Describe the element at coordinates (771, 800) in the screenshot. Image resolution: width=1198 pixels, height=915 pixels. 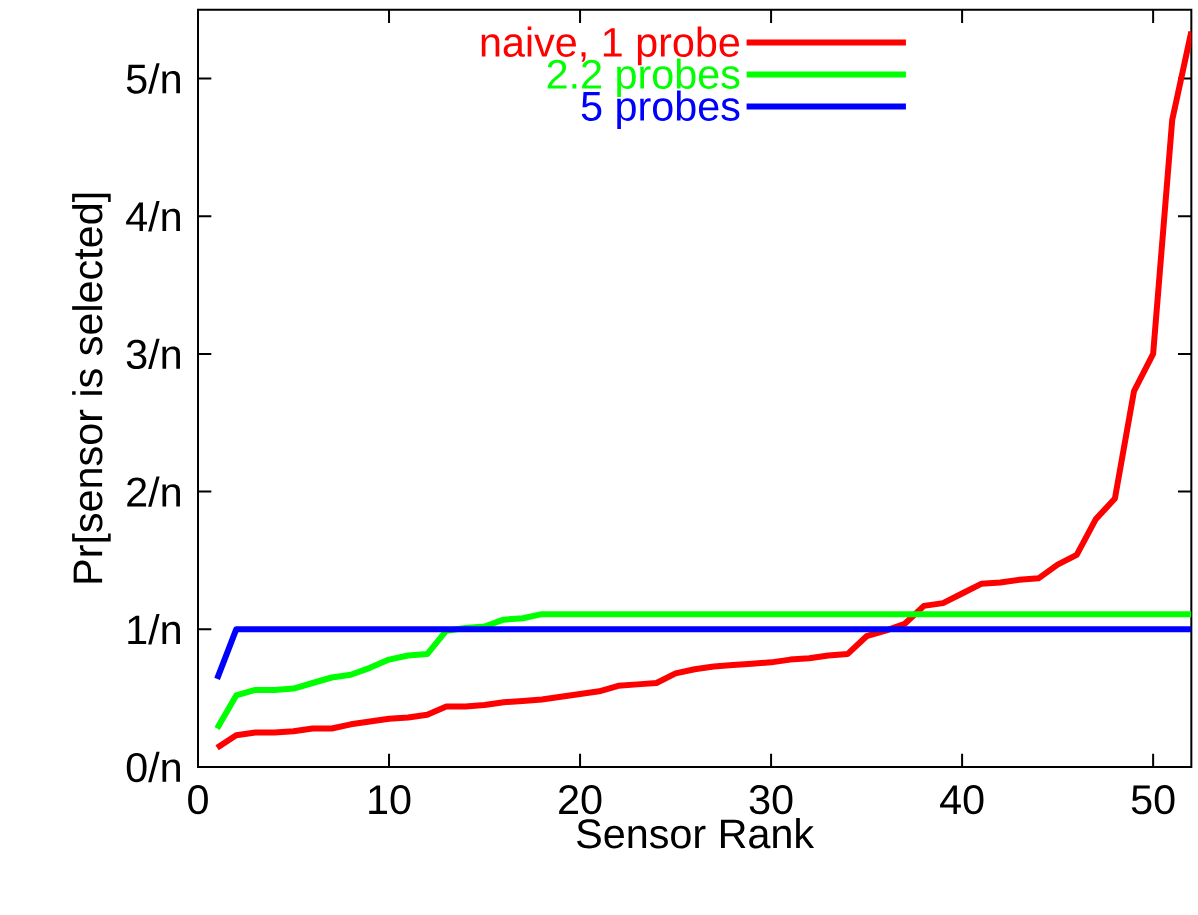
I see `x-tick-label: 30` at that location.